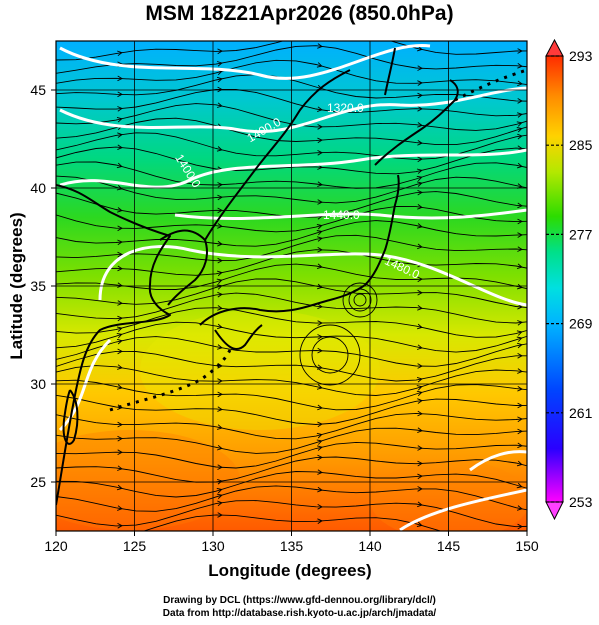 This screenshot has width=599, height=625. Describe the element at coordinates (299, 250) in the screenshot. I see `honshu-coast` at that location.